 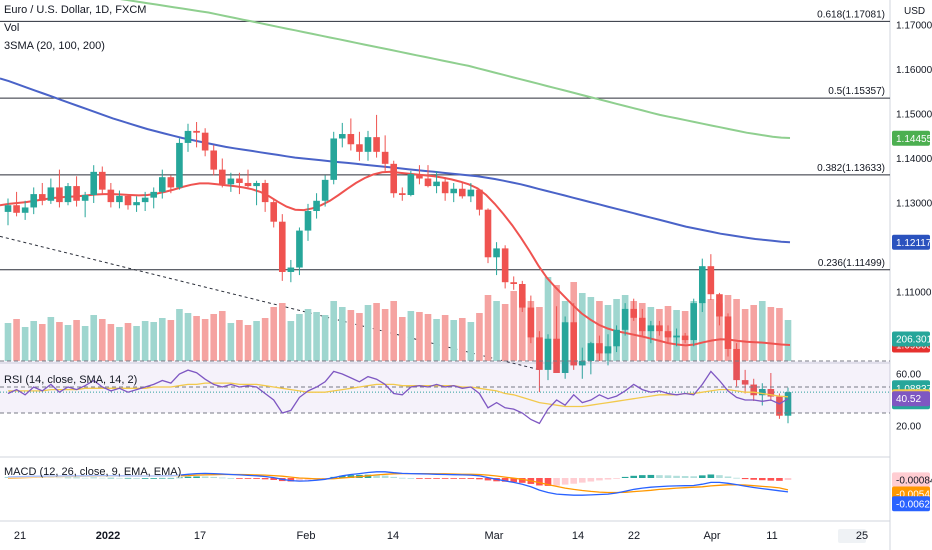 I want to click on price-tag: 1.12117, so click(x=912, y=242).